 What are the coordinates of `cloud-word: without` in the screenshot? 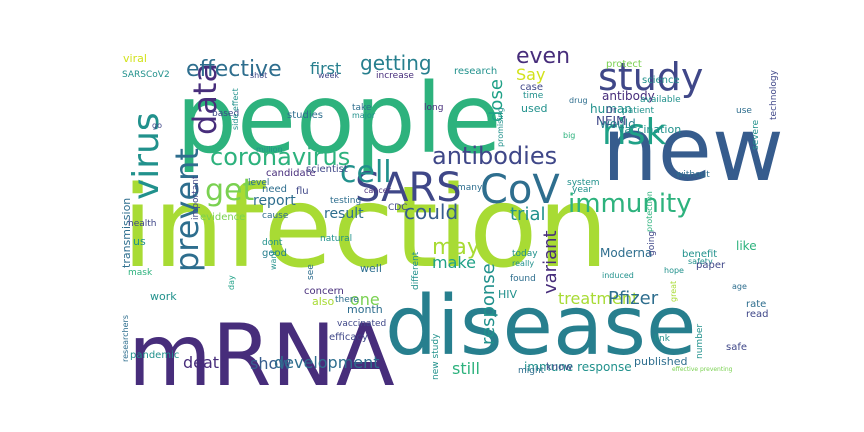 It's located at (693, 175).